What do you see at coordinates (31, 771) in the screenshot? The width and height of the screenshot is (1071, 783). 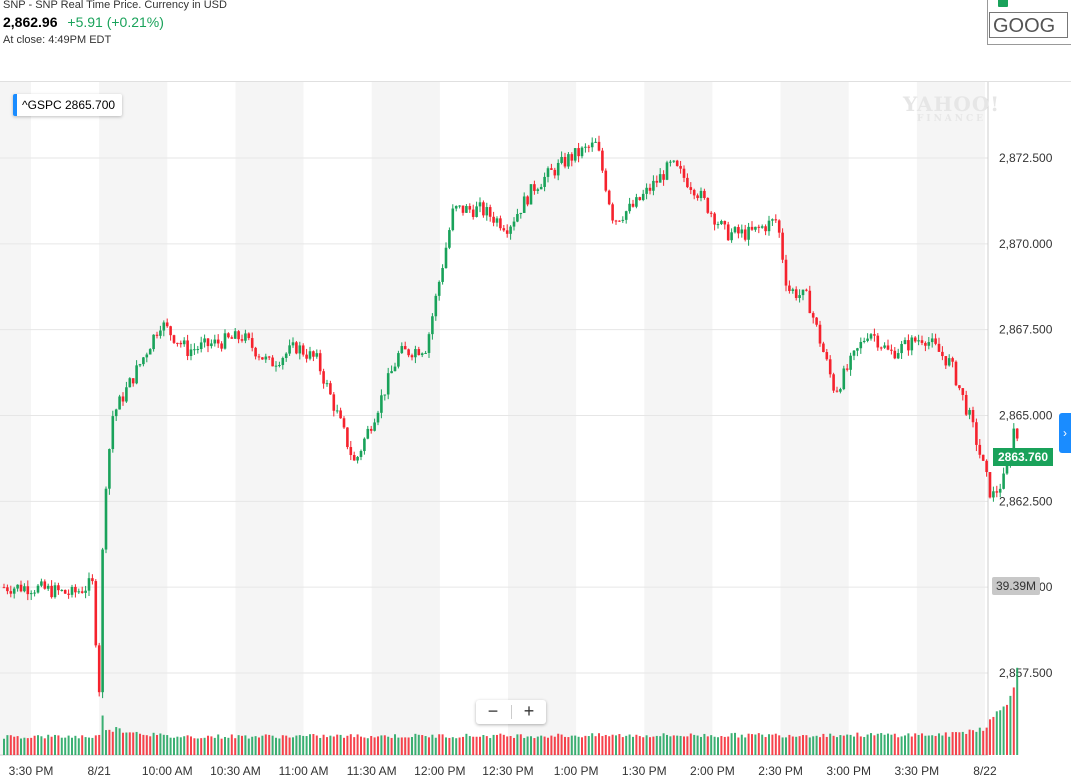 I see `x-tick-label: 3:30 PM` at bounding box center [31, 771].